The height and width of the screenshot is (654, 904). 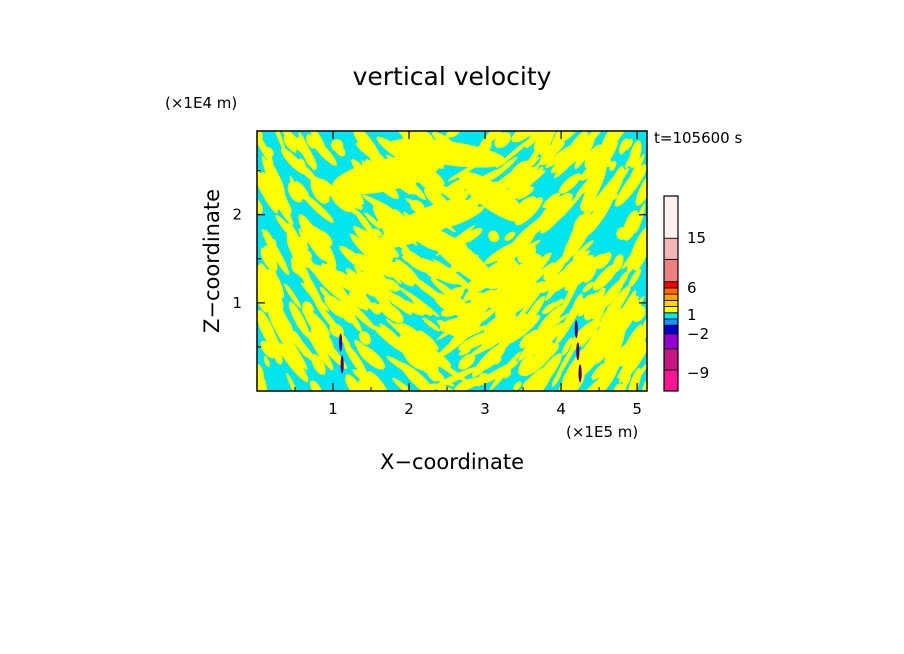 What do you see at coordinates (212, 261) in the screenshot?
I see `y-axis-title: Z−coordinate` at bounding box center [212, 261].